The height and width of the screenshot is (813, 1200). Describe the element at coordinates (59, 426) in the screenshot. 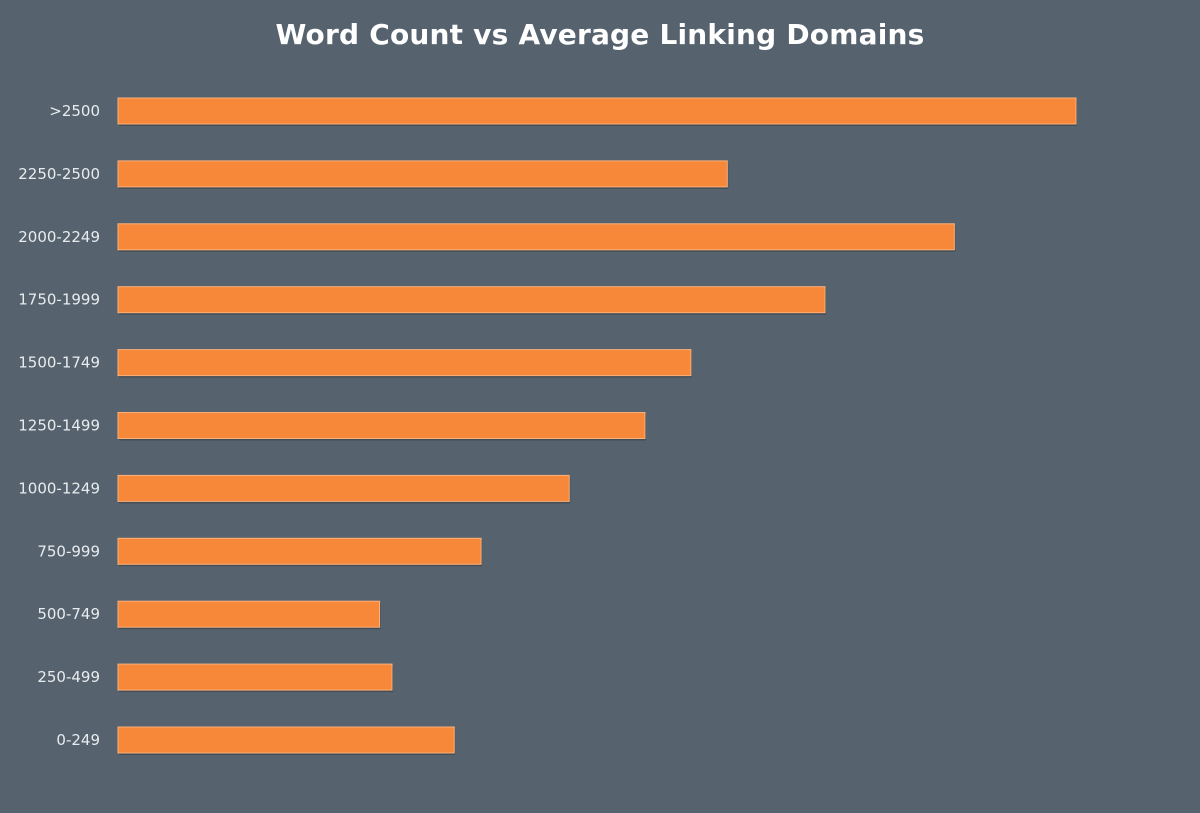

I see `category-label: 1250-1499` at that location.